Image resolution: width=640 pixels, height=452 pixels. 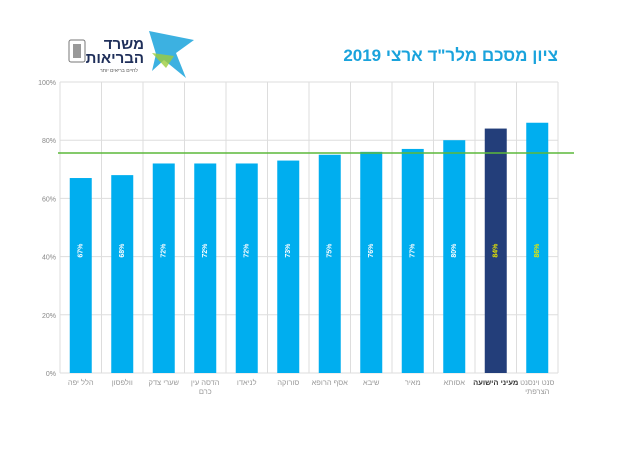 I want to click on x-tick-label: סנט וינסנט הצרפתי, so click(x=537, y=387).